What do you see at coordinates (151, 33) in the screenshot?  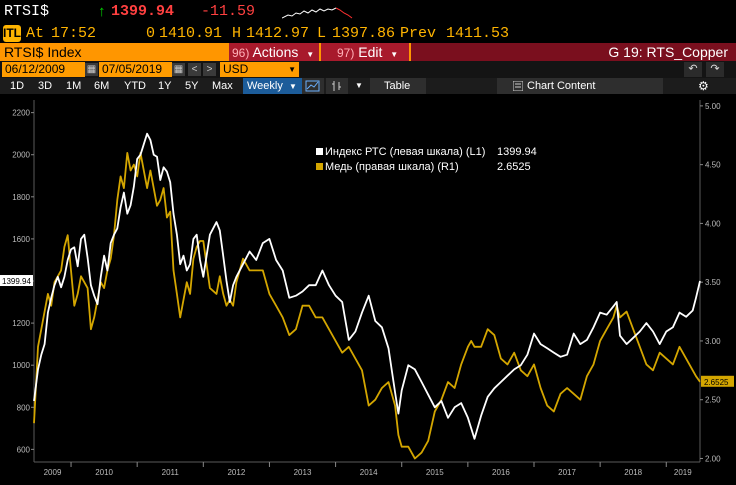 I see `open-label: 0` at bounding box center [151, 33].